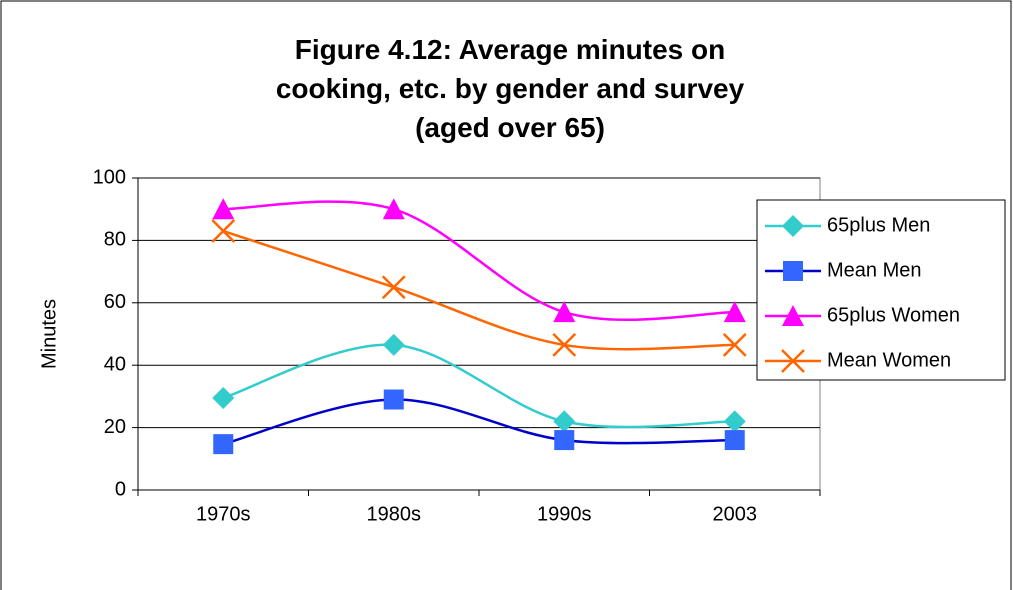 Image resolution: width=1013 pixels, height=590 pixels. What do you see at coordinates (115, 302) in the screenshot?
I see `y-tick-label: 60` at bounding box center [115, 302].